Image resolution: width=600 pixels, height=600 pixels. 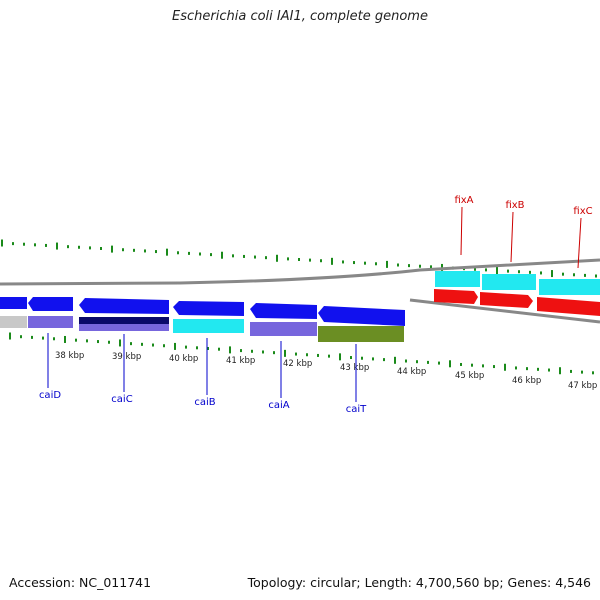 I want to click on gene-caiD-track, so click(x=36, y=312).